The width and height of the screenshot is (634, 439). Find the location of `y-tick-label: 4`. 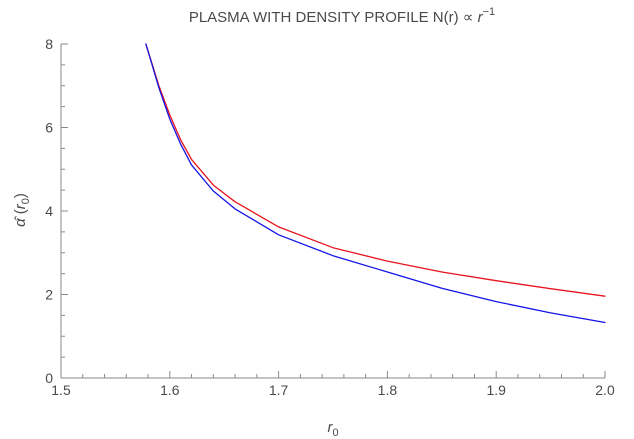

y-tick-label: 4 is located at coordinates (49, 211).